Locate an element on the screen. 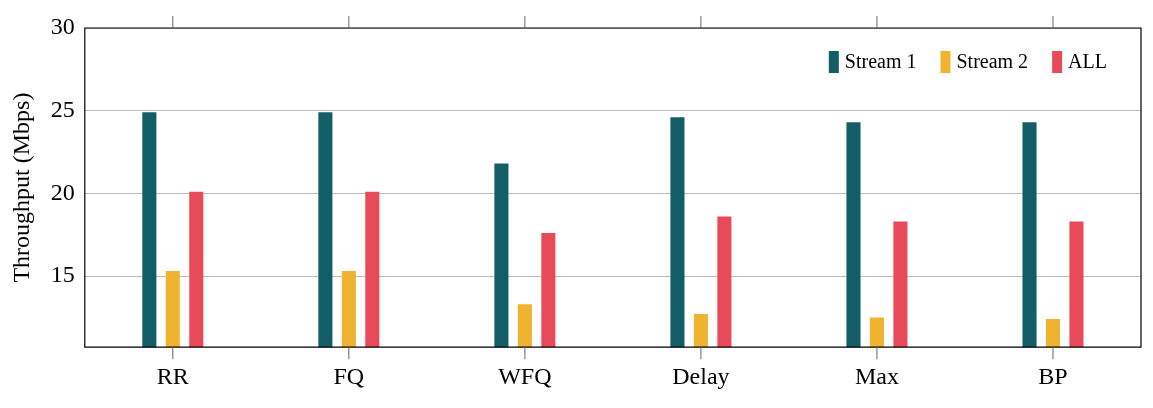 This screenshot has height=408, width=1153. x-tick-label: FQ is located at coordinates (349, 375).